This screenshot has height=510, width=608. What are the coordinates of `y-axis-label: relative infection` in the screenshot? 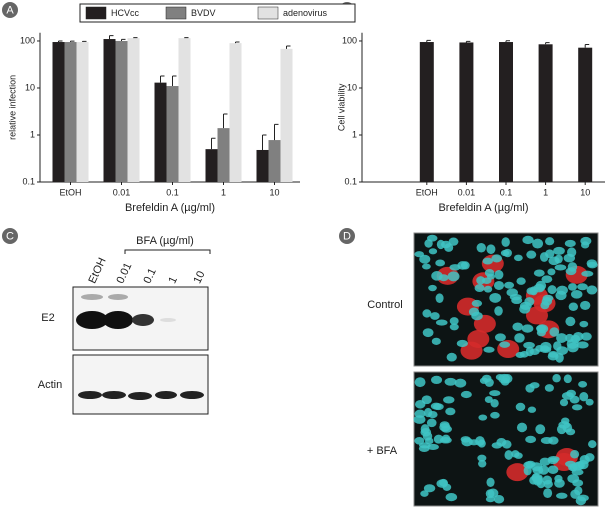 It's located at (12, 107).